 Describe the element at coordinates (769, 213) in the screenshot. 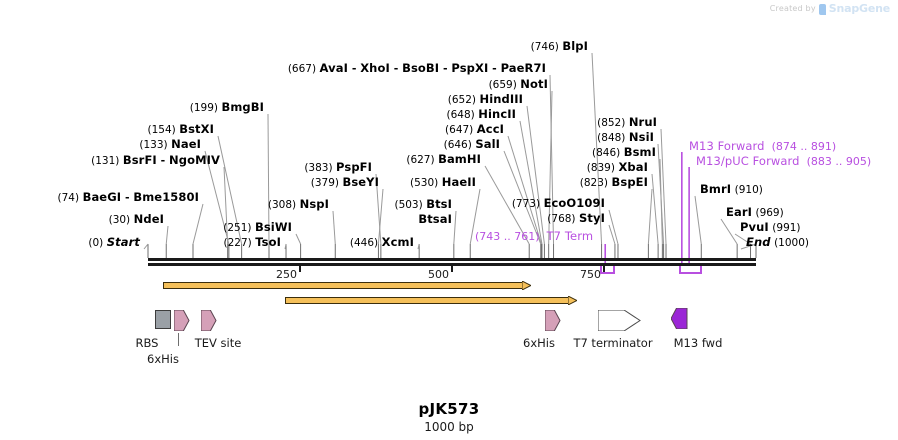

I see `enzyme-site-position: (969)` at that location.